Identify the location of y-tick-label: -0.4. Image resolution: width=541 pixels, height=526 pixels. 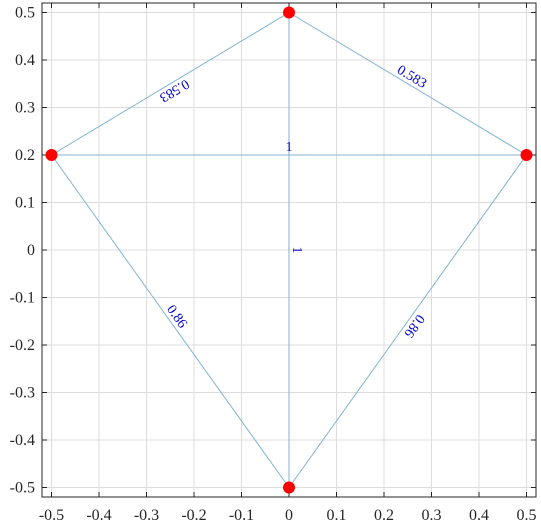
(22, 440).